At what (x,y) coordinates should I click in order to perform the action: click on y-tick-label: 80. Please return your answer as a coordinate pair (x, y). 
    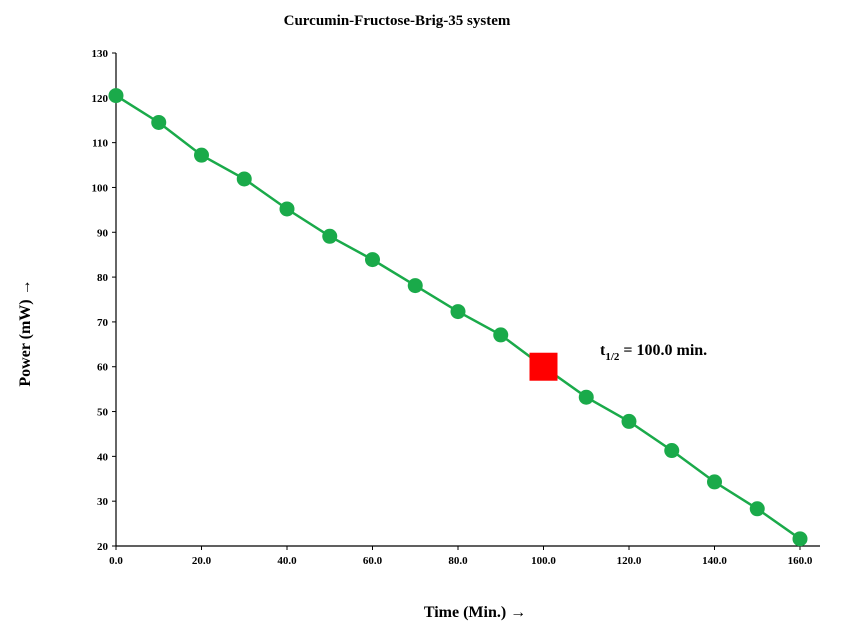
    Looking at the image, I should click on (103, 278).